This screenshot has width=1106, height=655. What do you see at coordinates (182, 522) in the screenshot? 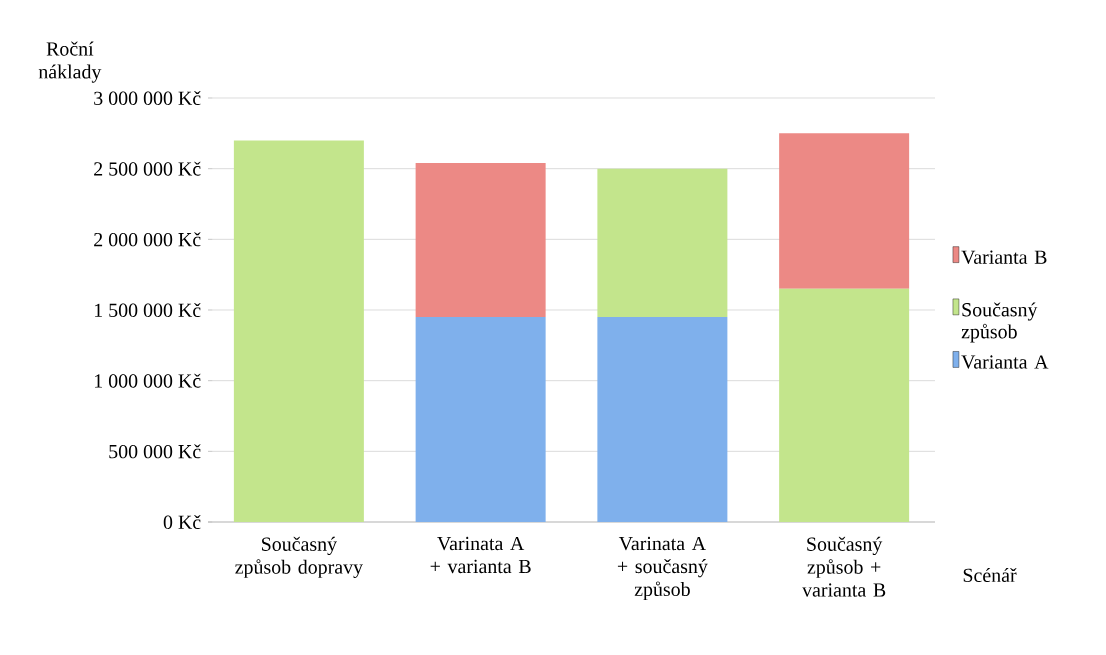
I see `y-tick-label: 0 Kč` at bounding box center [182, 522].